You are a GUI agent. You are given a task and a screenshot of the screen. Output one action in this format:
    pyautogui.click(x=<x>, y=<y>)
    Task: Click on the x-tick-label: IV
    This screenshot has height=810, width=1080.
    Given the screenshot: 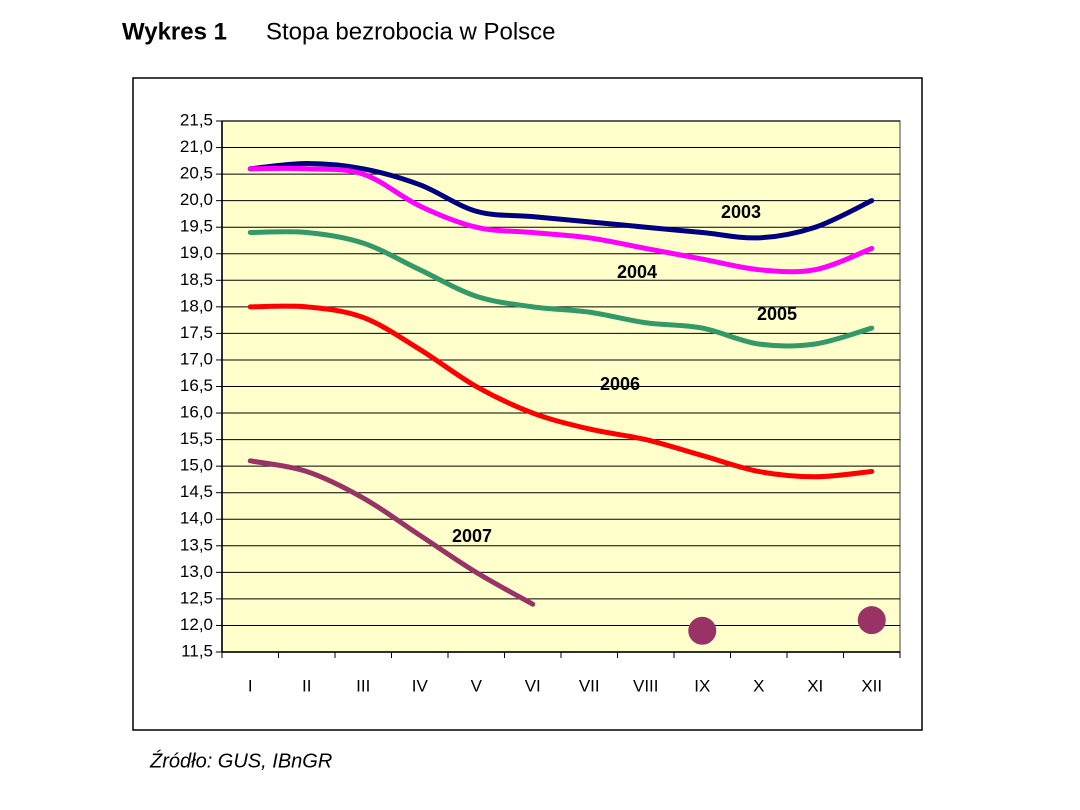 What is the action you would take?
    pyautogui.click(x=420, y=685)
    